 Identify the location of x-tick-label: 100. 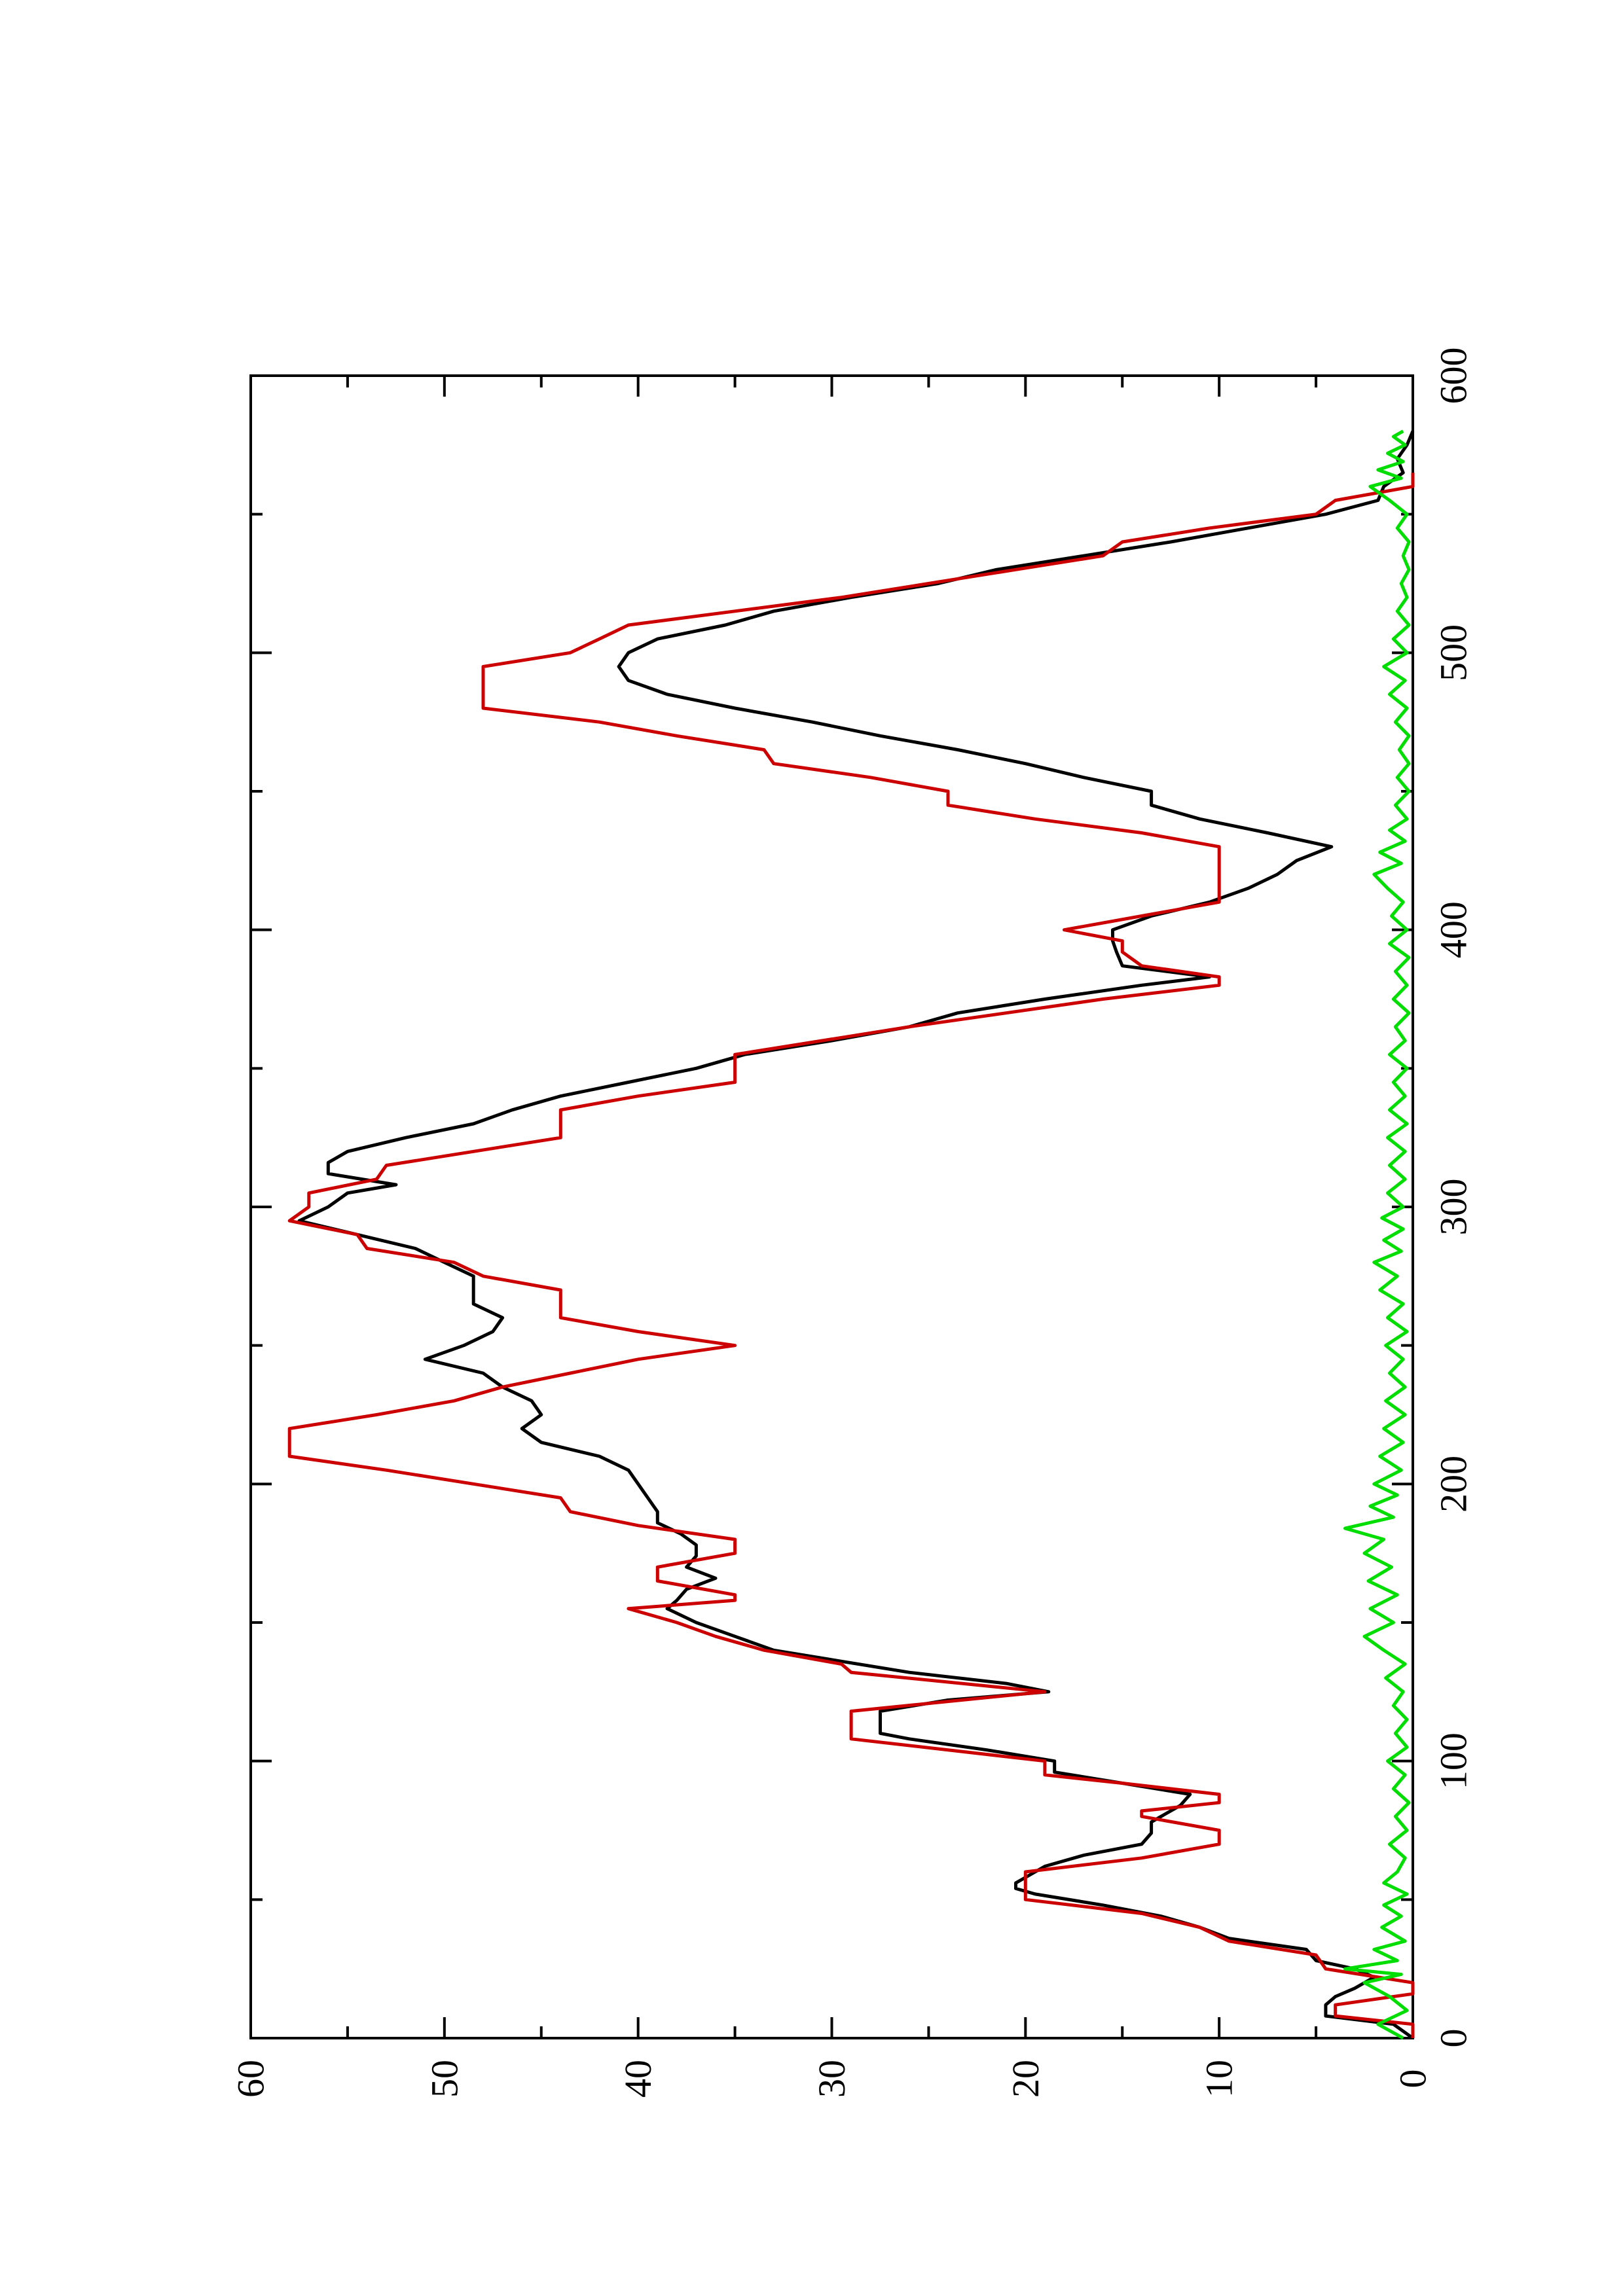
(1453, 1760).